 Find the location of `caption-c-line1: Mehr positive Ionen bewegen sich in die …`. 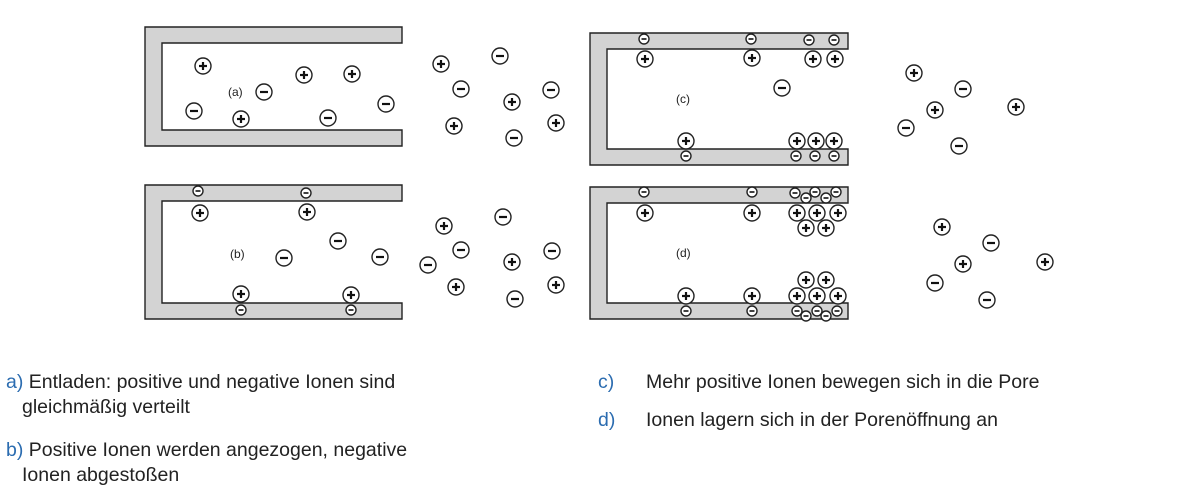

caption-c-line1: Mehr positive Ionen bewegen sich in die … is located at coordinates (843, 382).